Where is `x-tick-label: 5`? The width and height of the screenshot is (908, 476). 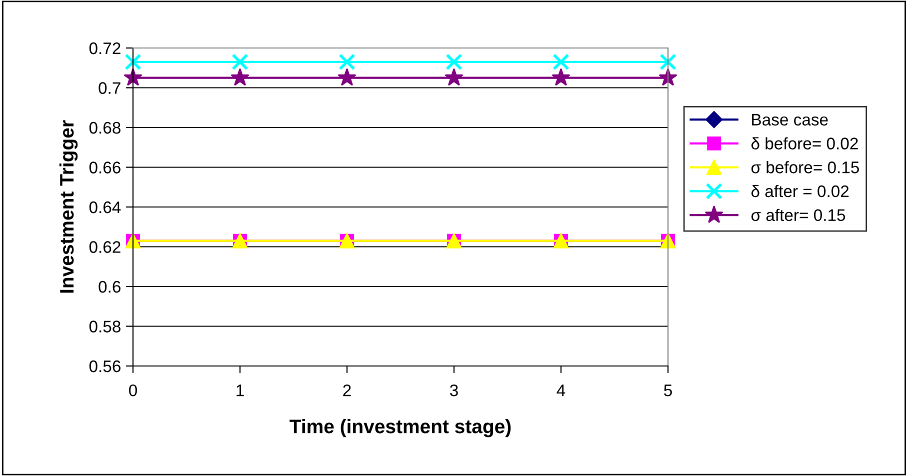 x-tick-label: 5 is located at coordinates (668, 390).